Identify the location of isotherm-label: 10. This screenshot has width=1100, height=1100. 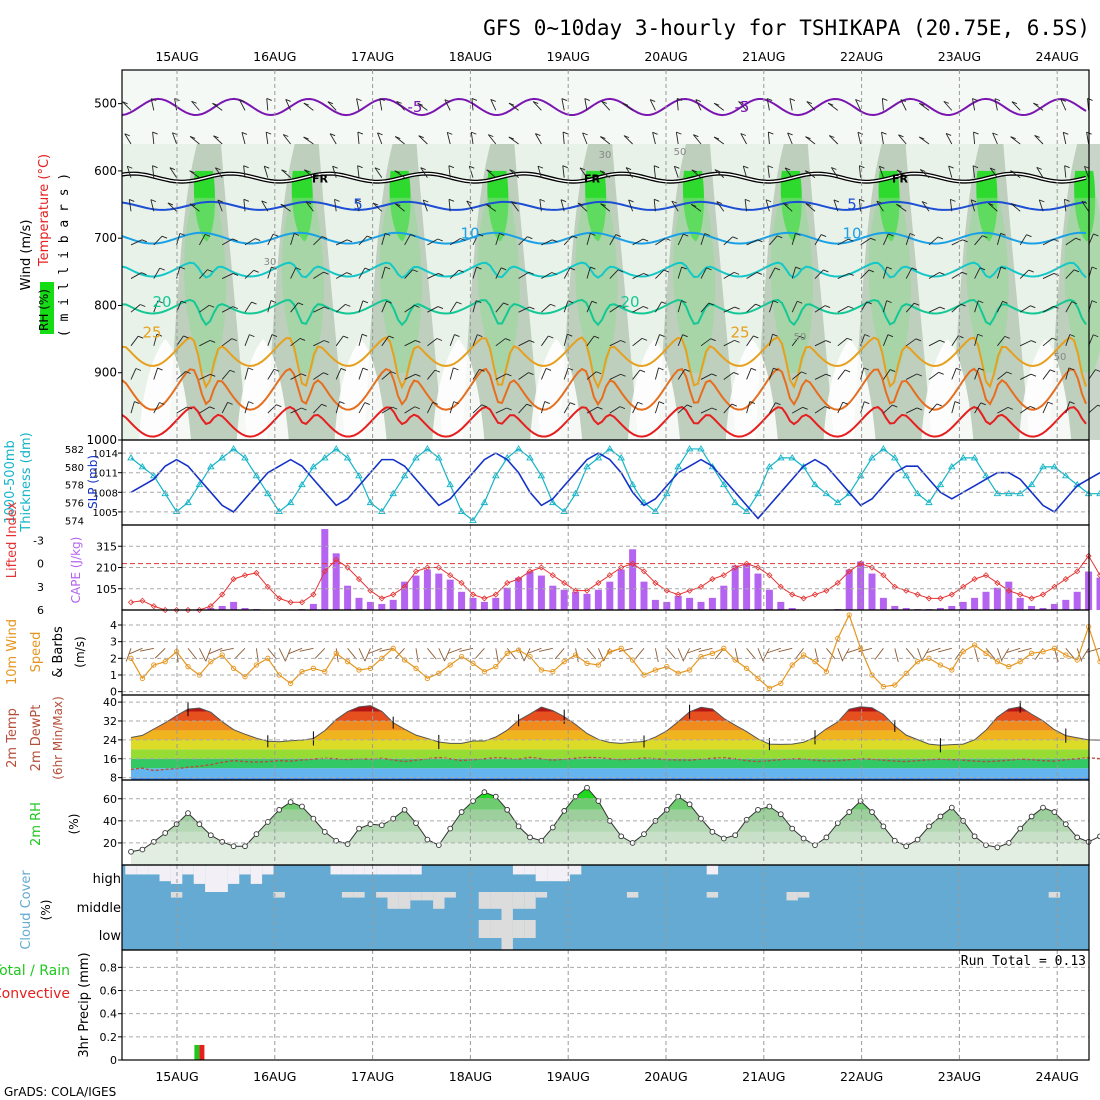
(469, 233).